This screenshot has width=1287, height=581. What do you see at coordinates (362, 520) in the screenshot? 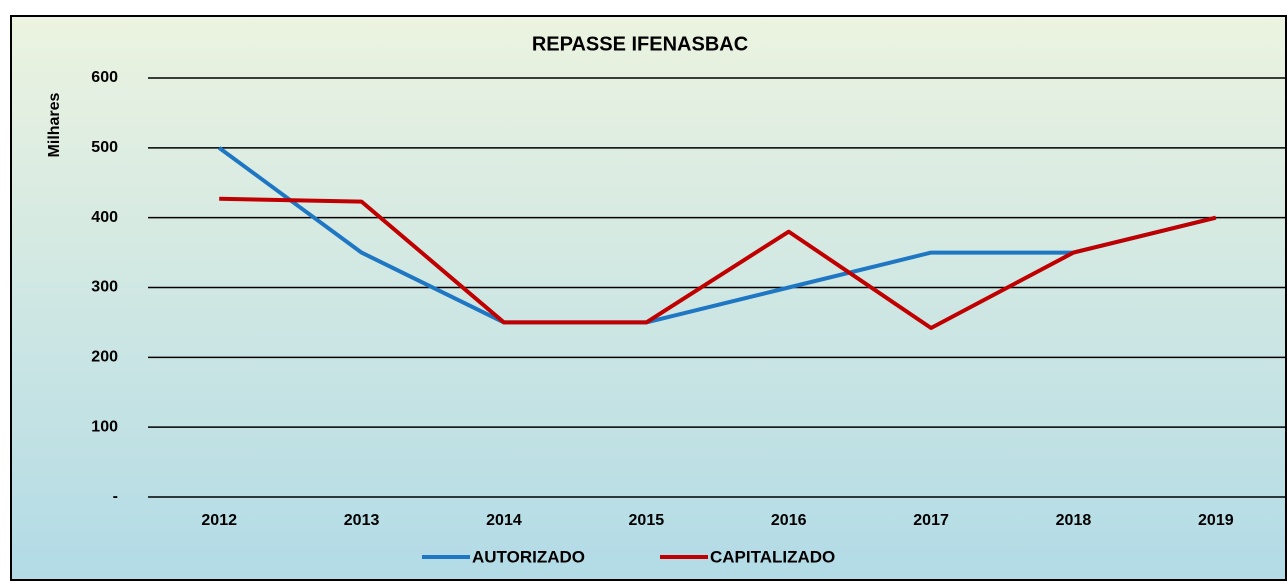
I see `x-tick-label: 2013` at bounding box center [362, 520].